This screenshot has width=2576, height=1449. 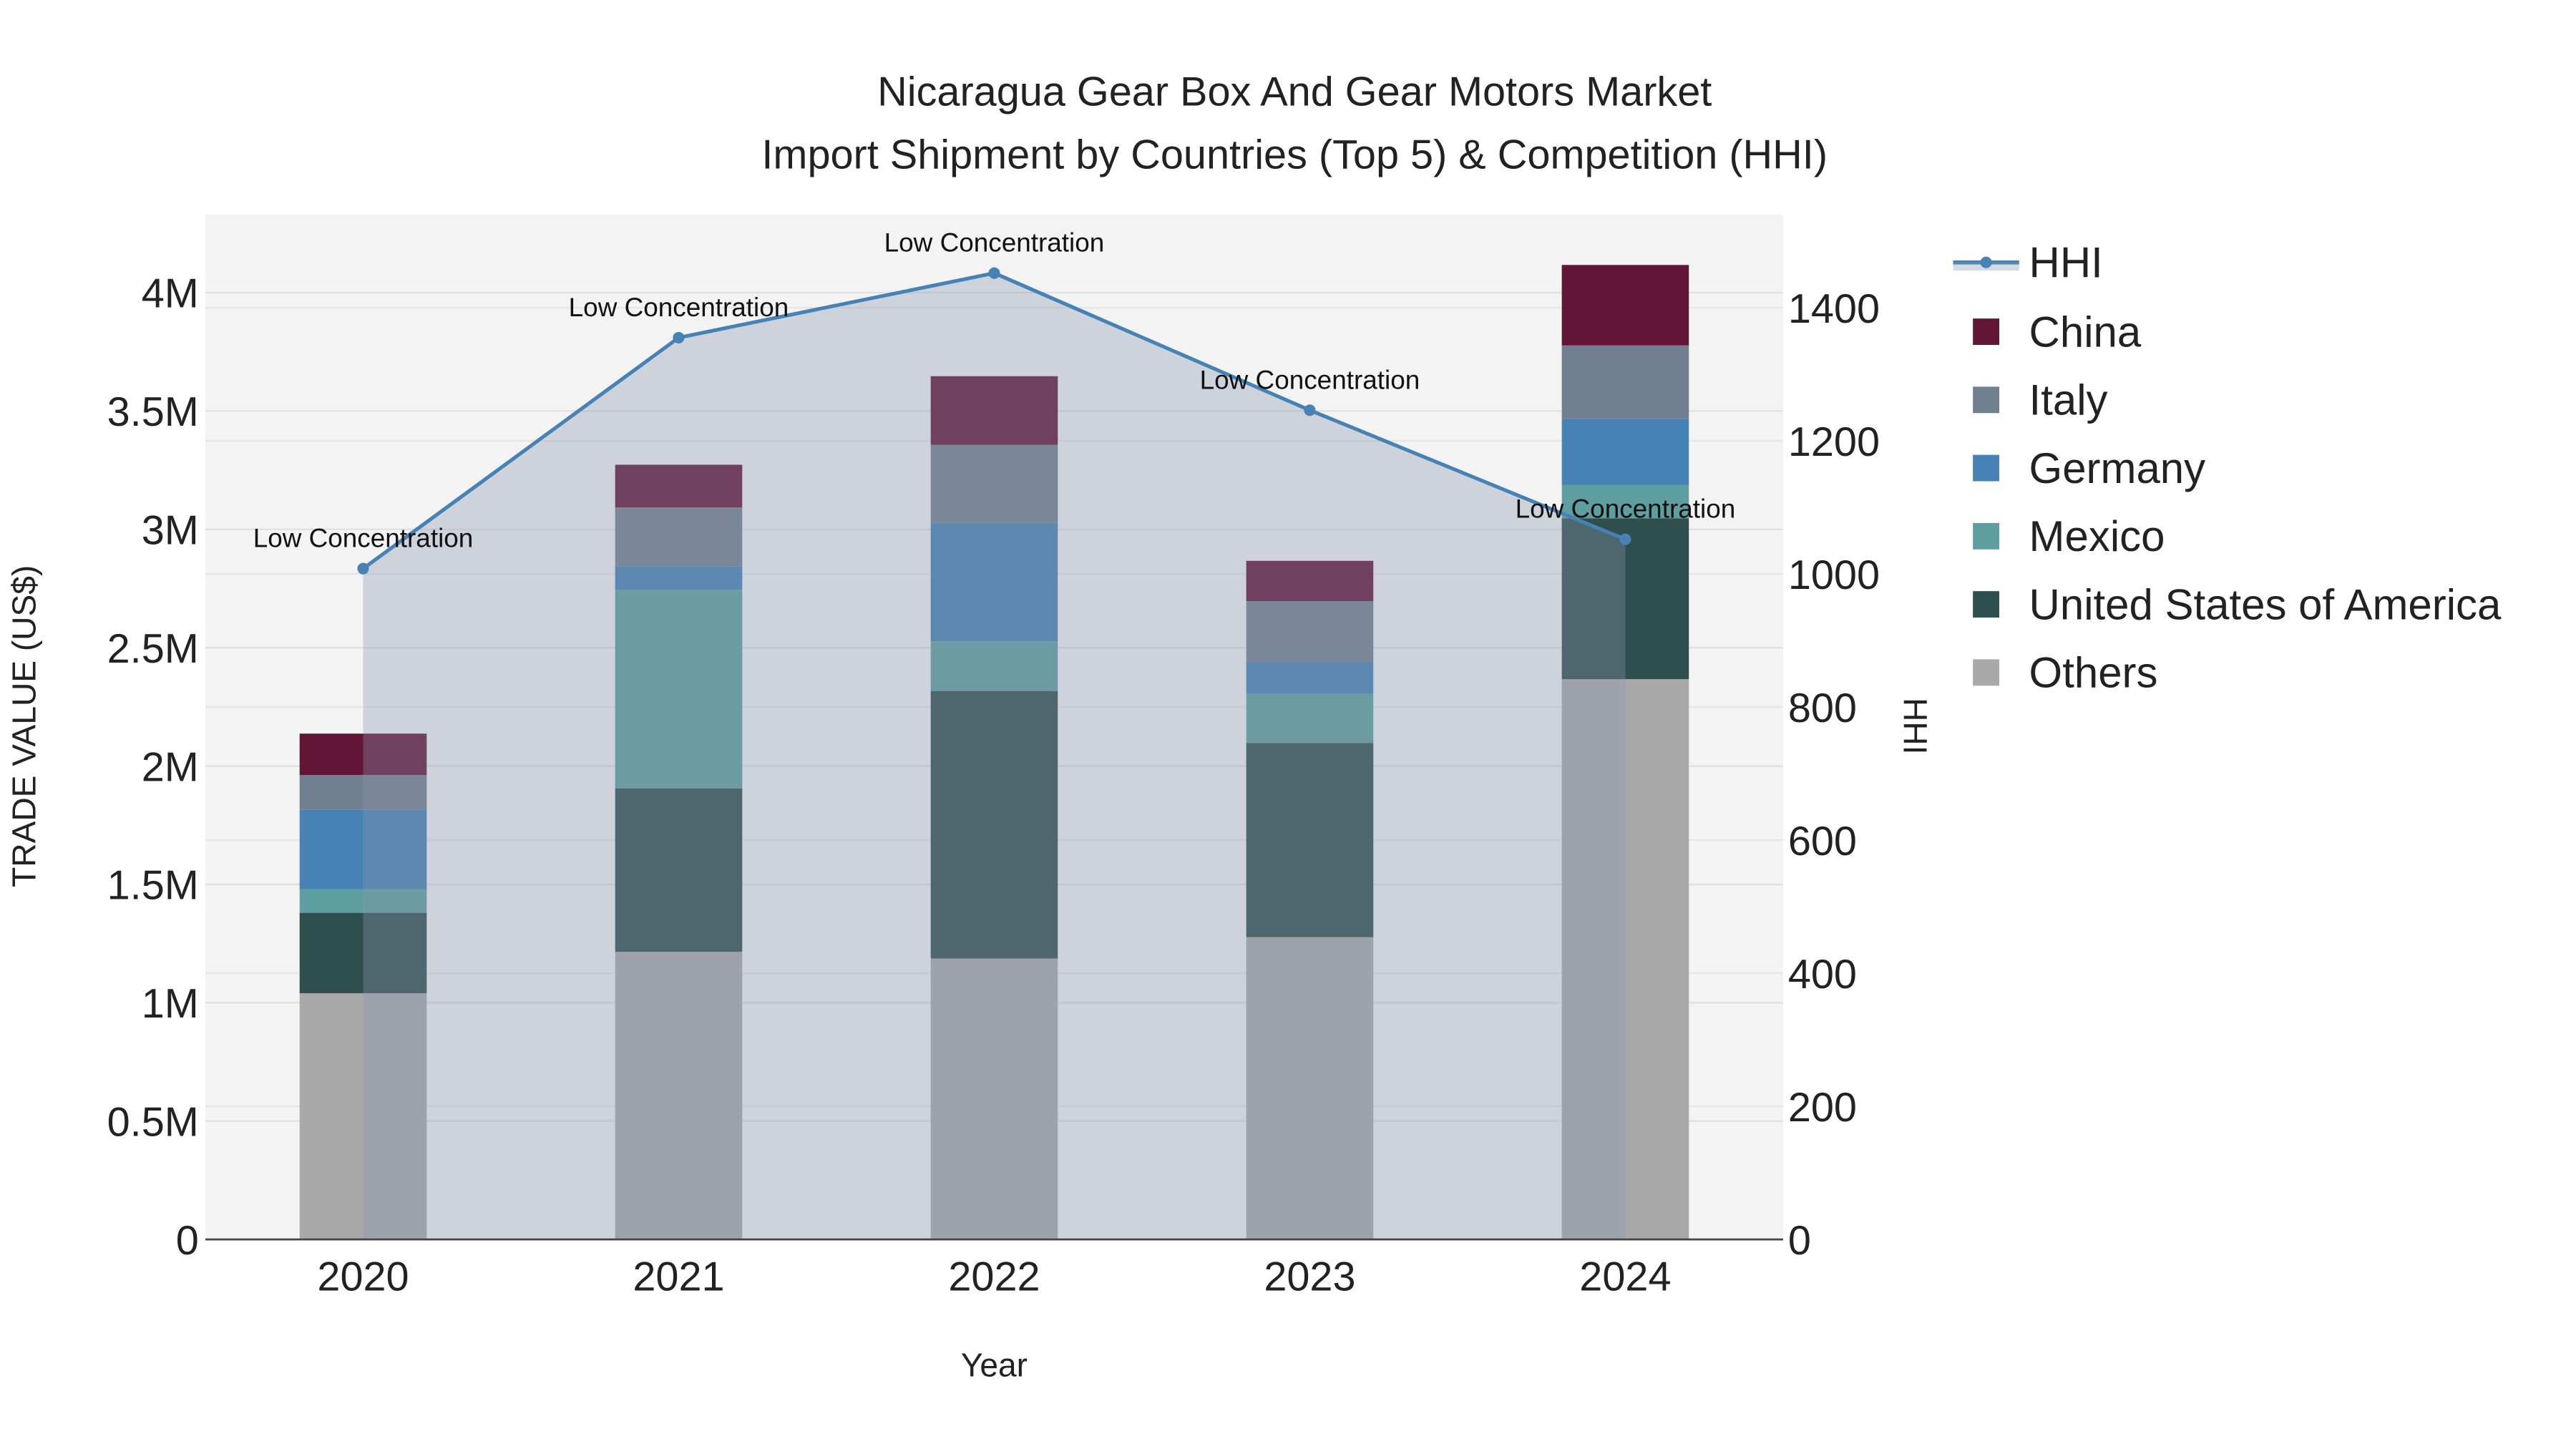 What do you see at coordinates (679, 1096) in the screenshot?
I see `bar-others-2021` at bounding box center [679, 1096].